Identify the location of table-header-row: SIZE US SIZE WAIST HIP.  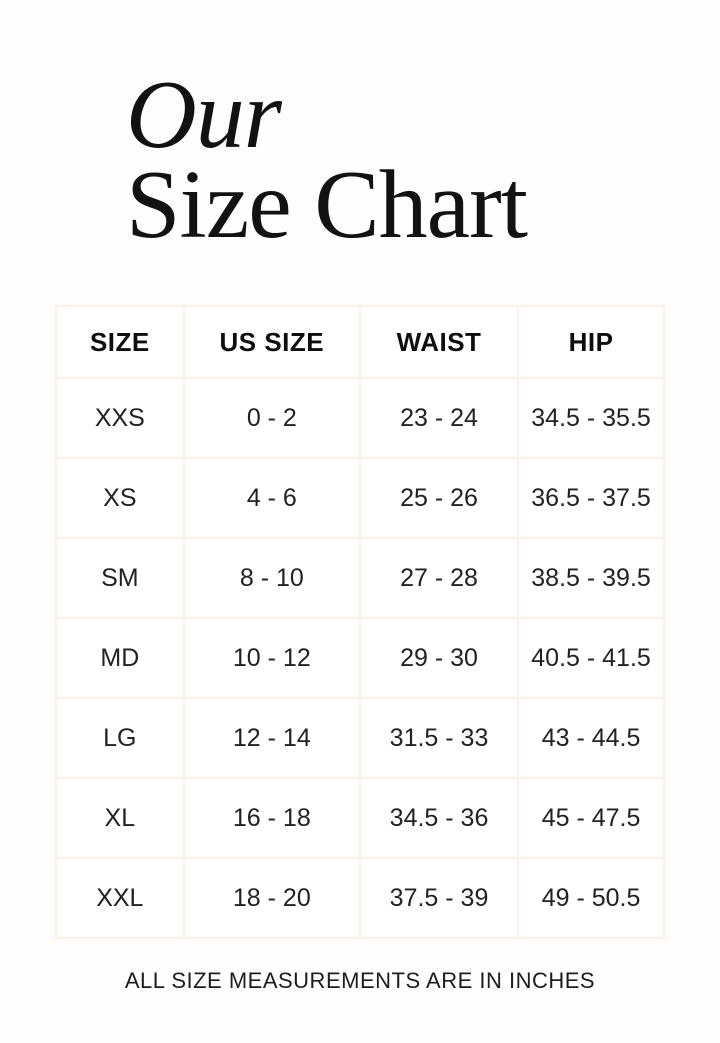
(360, 342).